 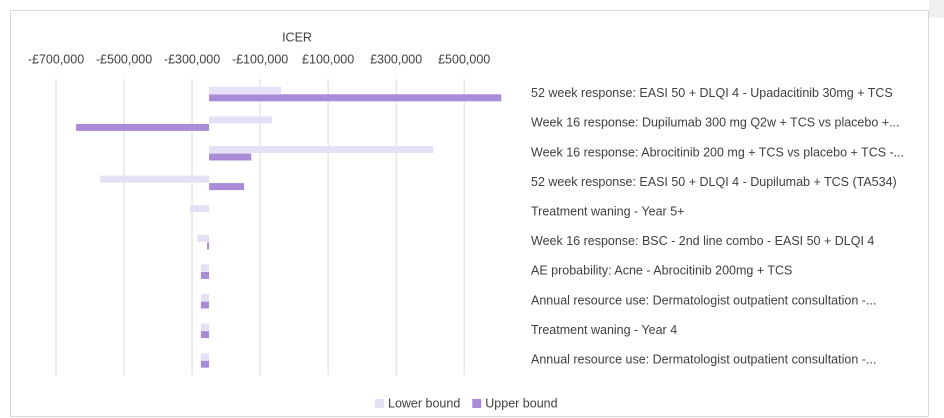 What do you see at coordinates (260, 59) in the screenshot?
I see `x-tick-label: -£100,000` at bounding box center [260, 59].